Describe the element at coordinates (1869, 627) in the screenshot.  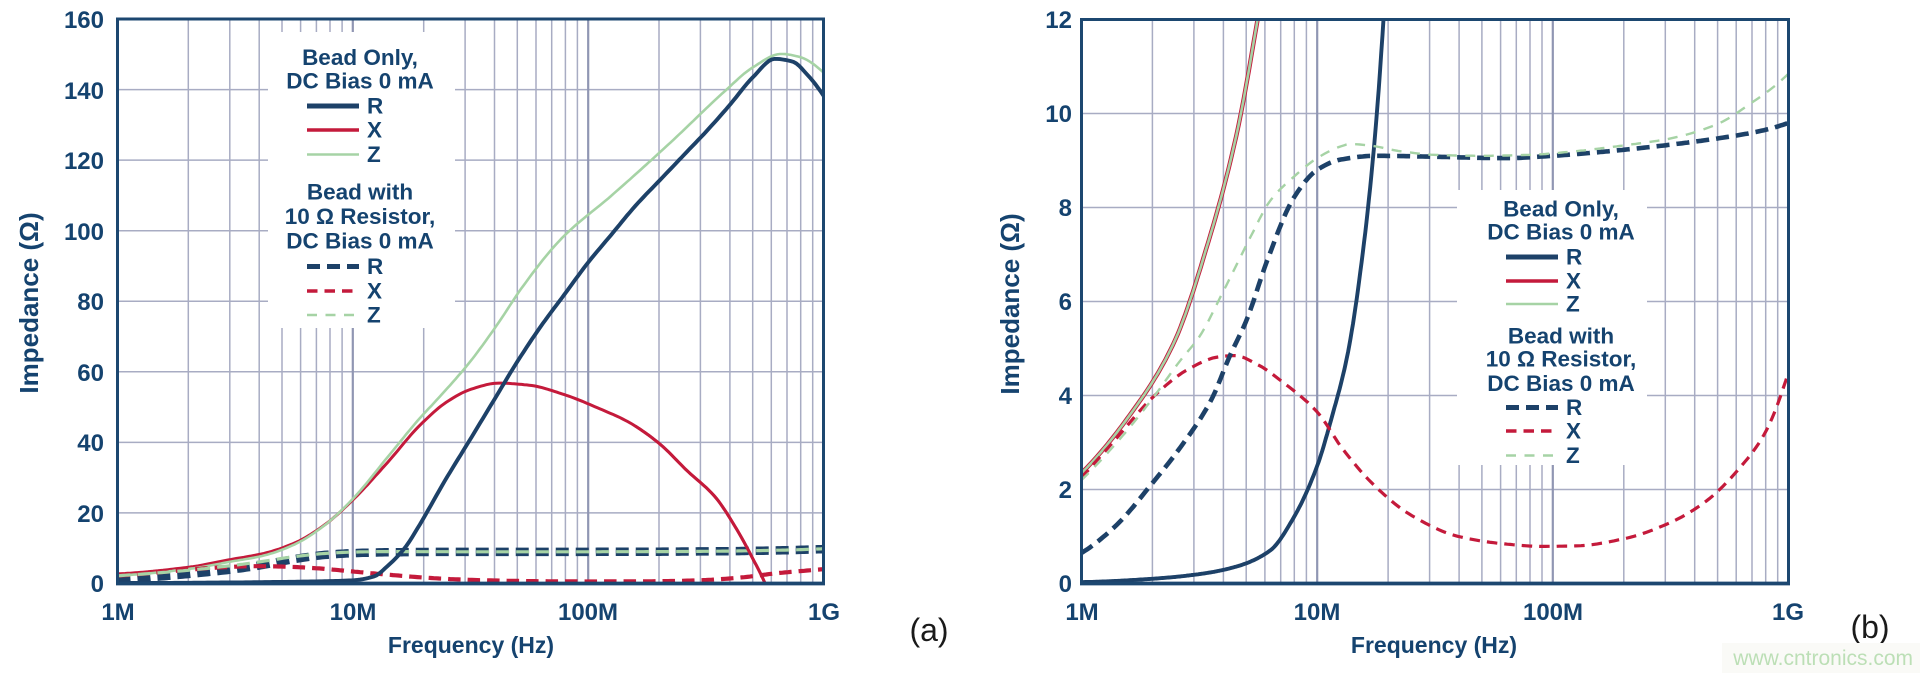
I see `svg-text: (b)` at that location.